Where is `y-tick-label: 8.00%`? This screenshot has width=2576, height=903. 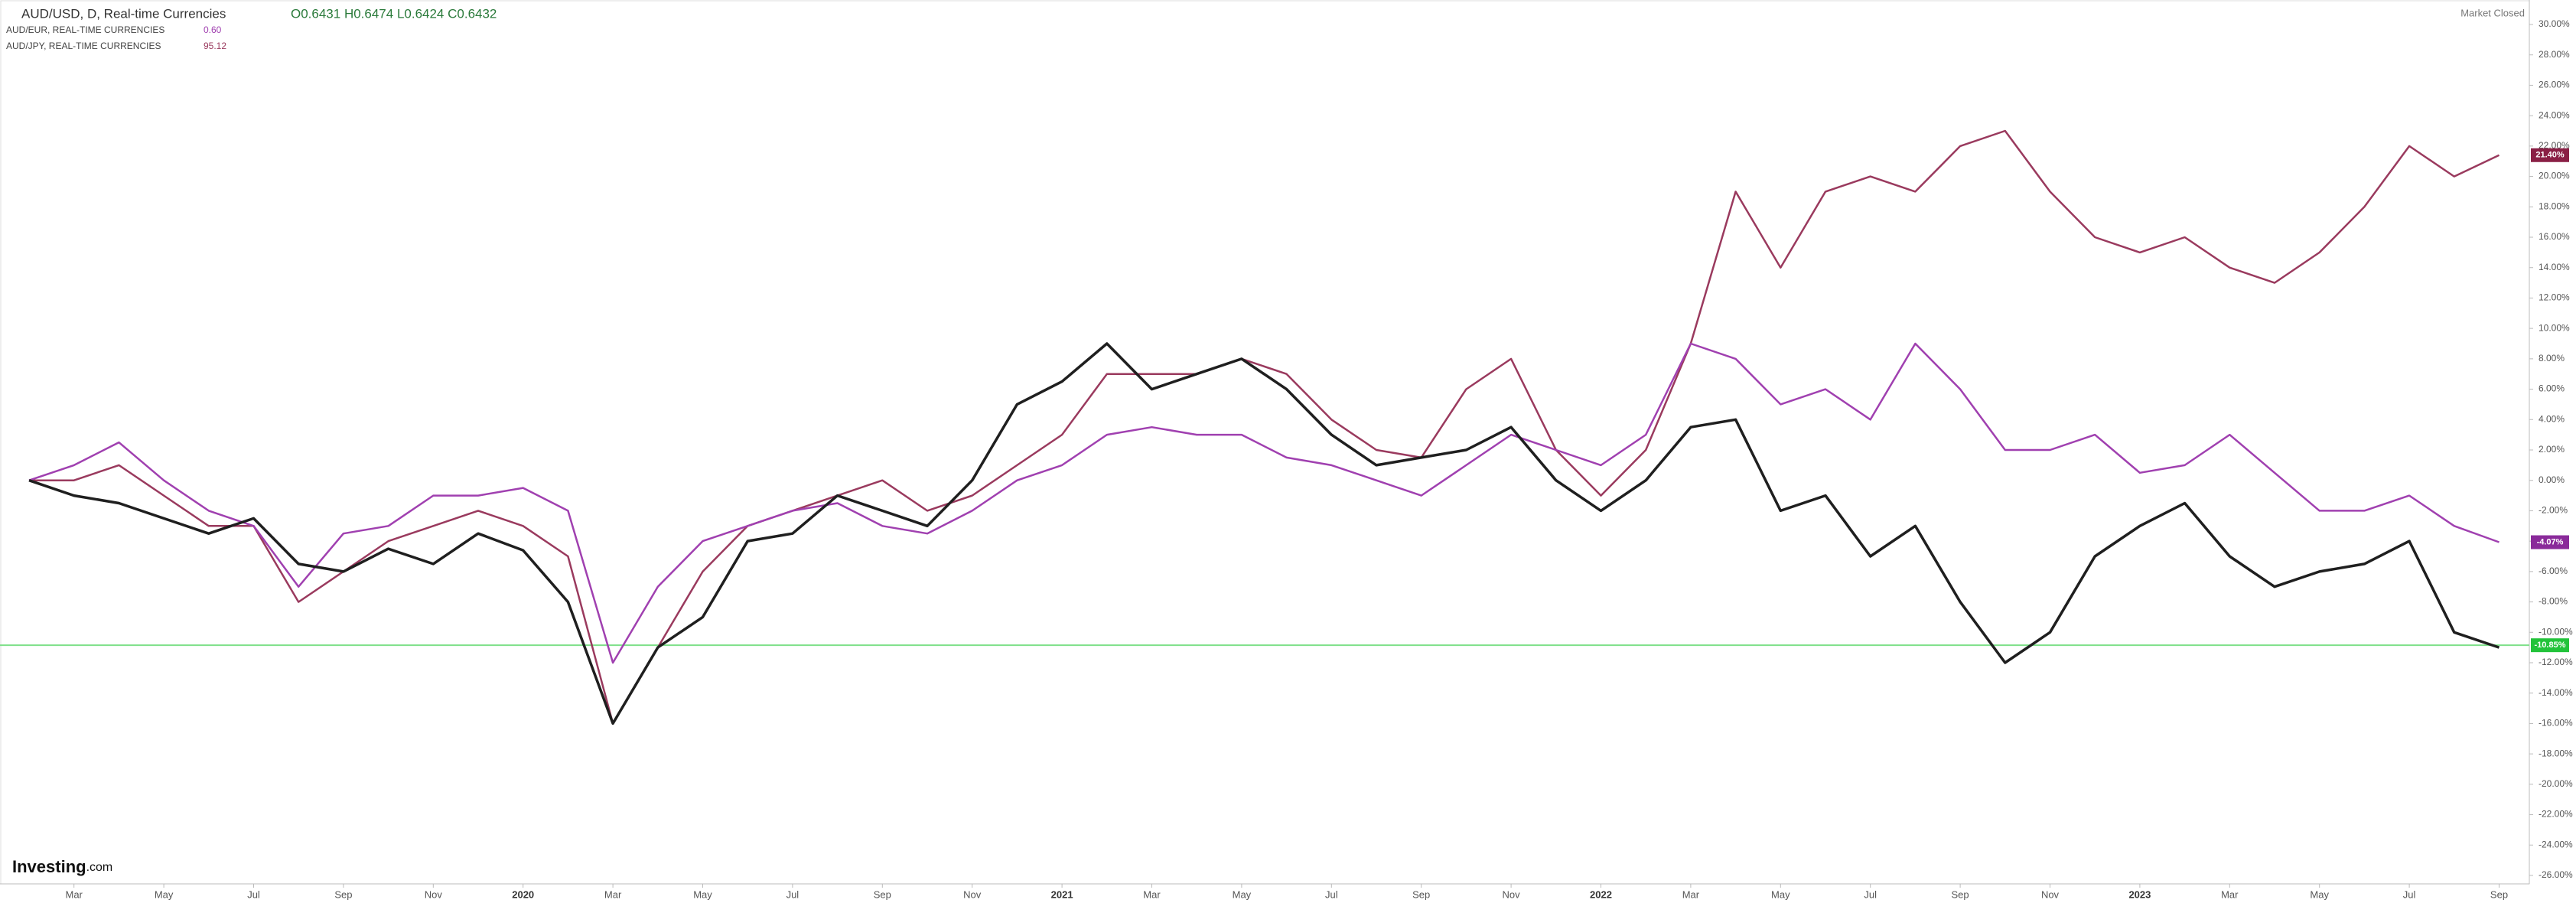
y-tick-label: 8.00% is located at coordinates (2552, 358).